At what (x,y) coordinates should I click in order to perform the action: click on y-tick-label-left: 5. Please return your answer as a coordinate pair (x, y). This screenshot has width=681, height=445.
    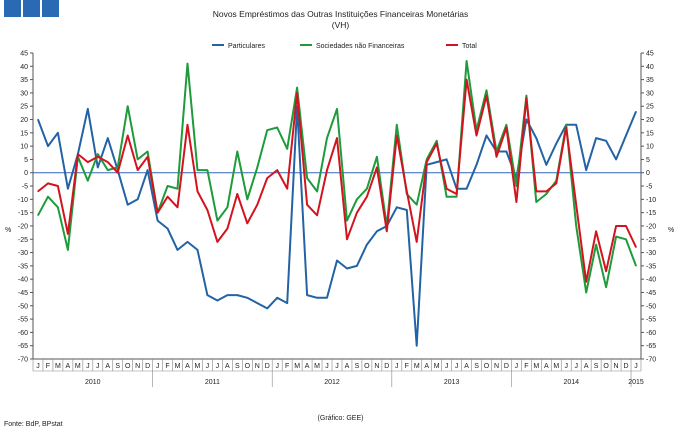
    Looking at the image, I should click on (26, 160).